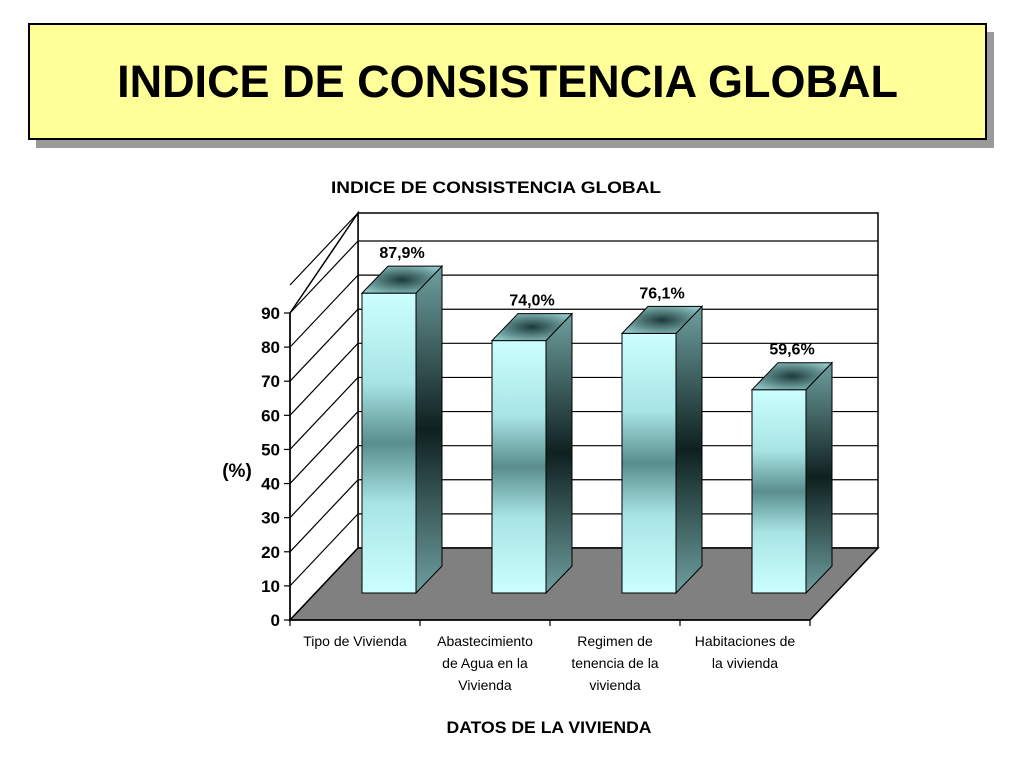  I want to click on title-banner: INDICE DE CONSISTENCIA GLOBAL, so click(507, 81).